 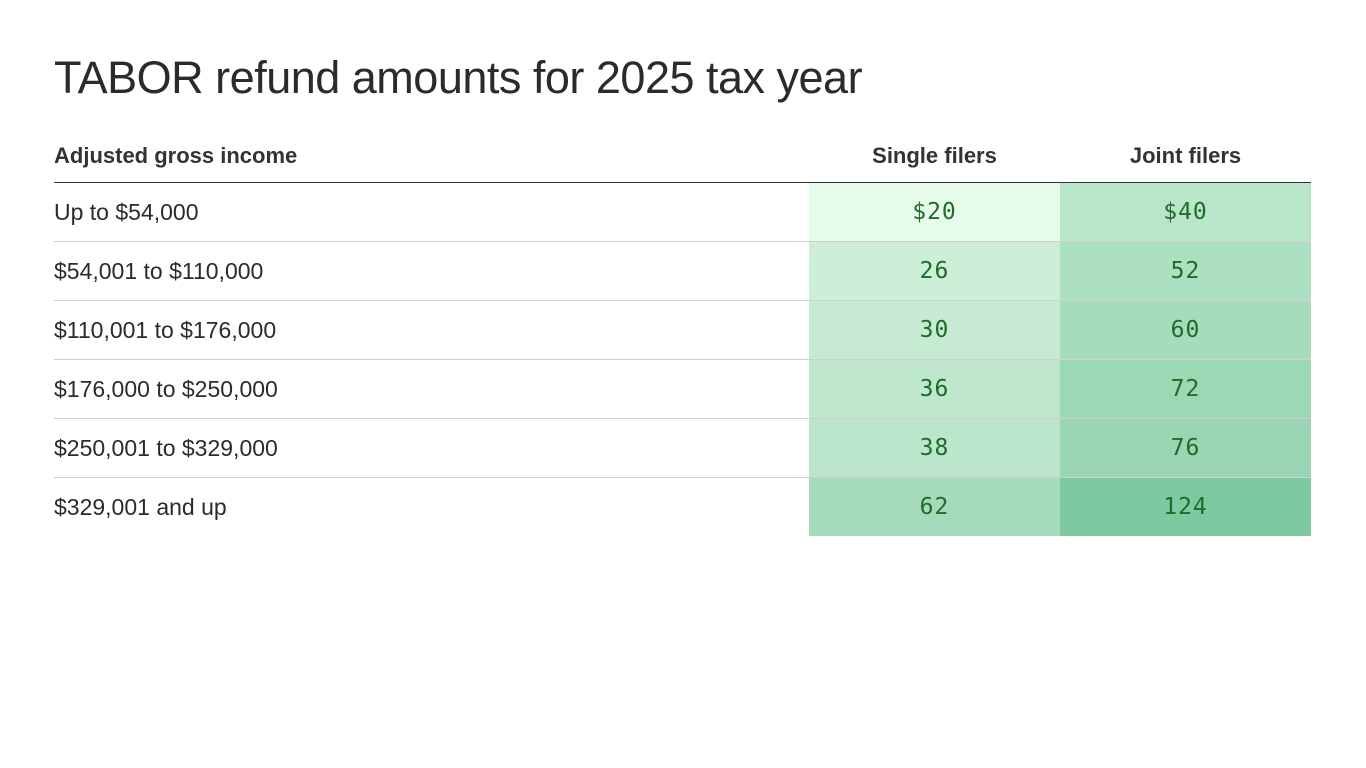 I want to click on table-row: Up to $54,000 $20 $40, so click(x=682, y=212).